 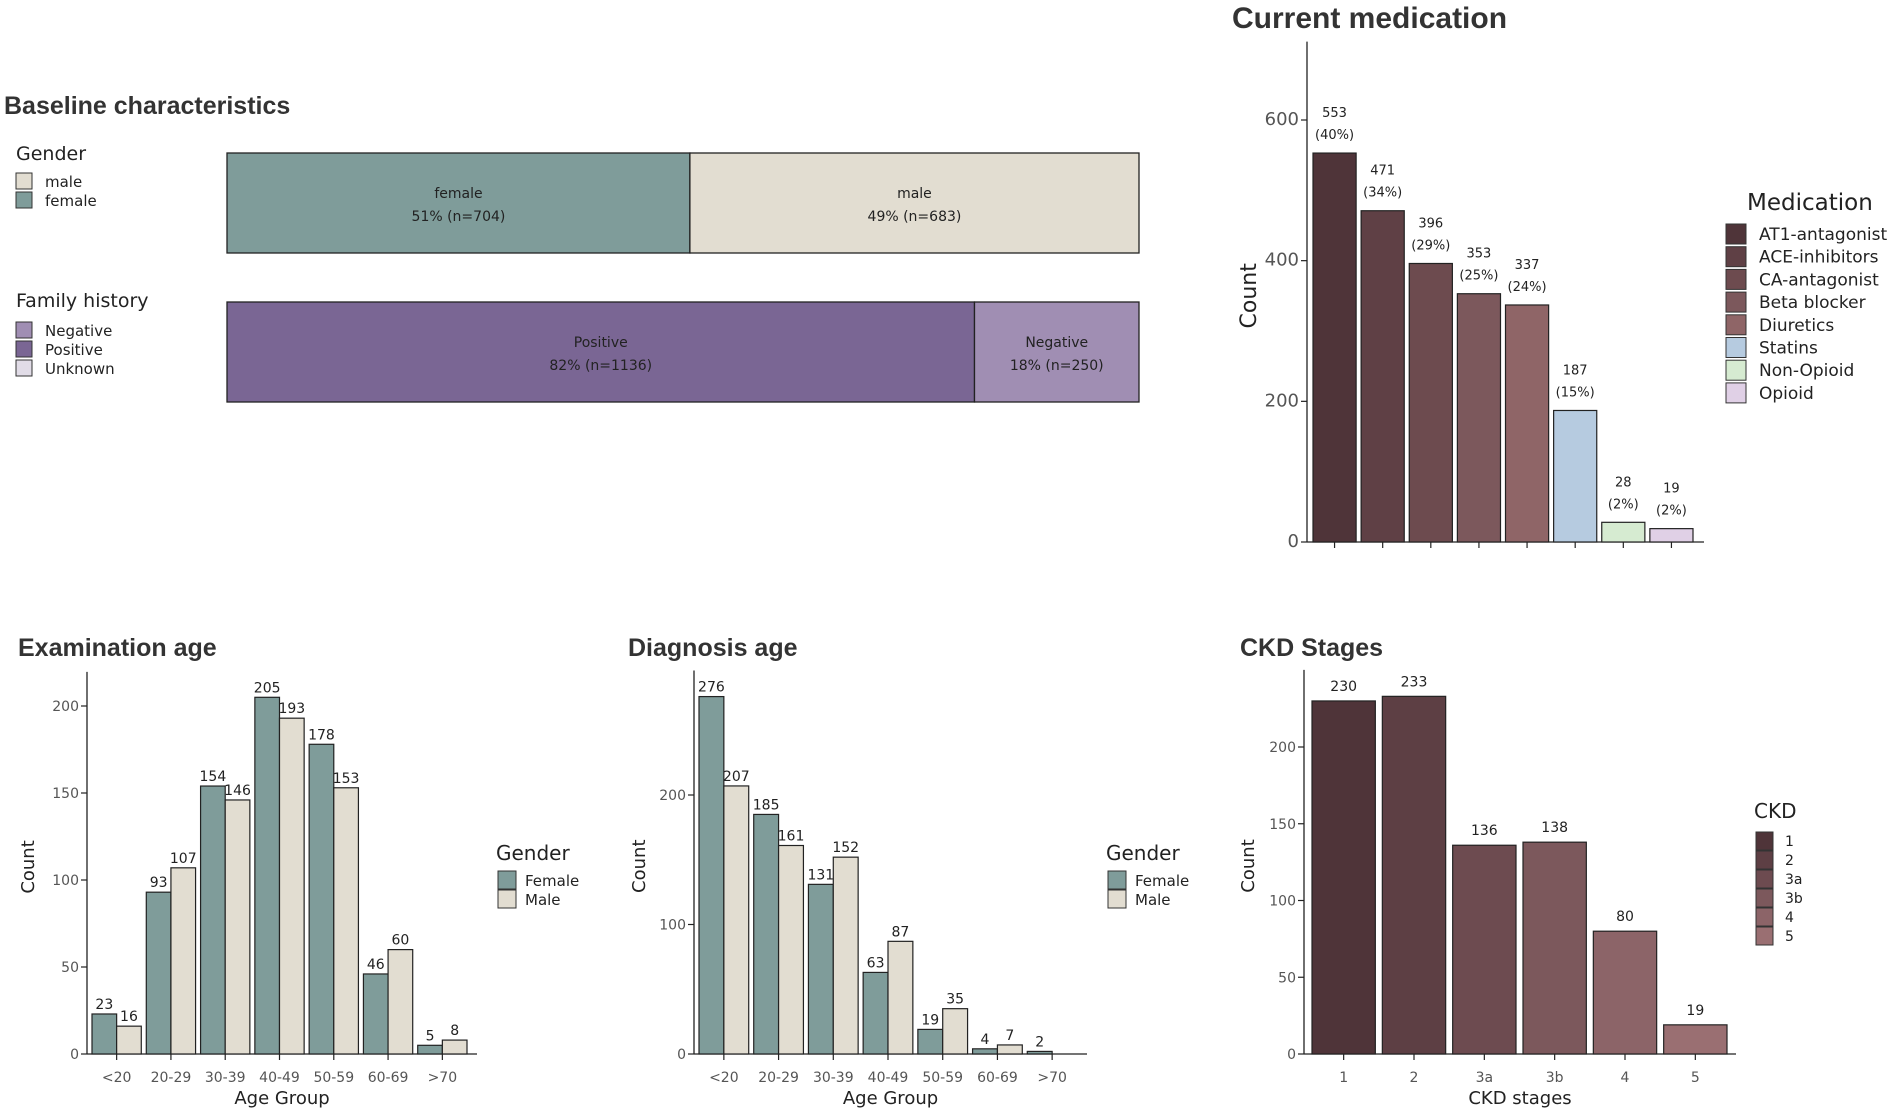 What do you see at coordinates (1623, 482) in the screenshot?
I see `data-label: 28` at bounding box center [1623, 482].